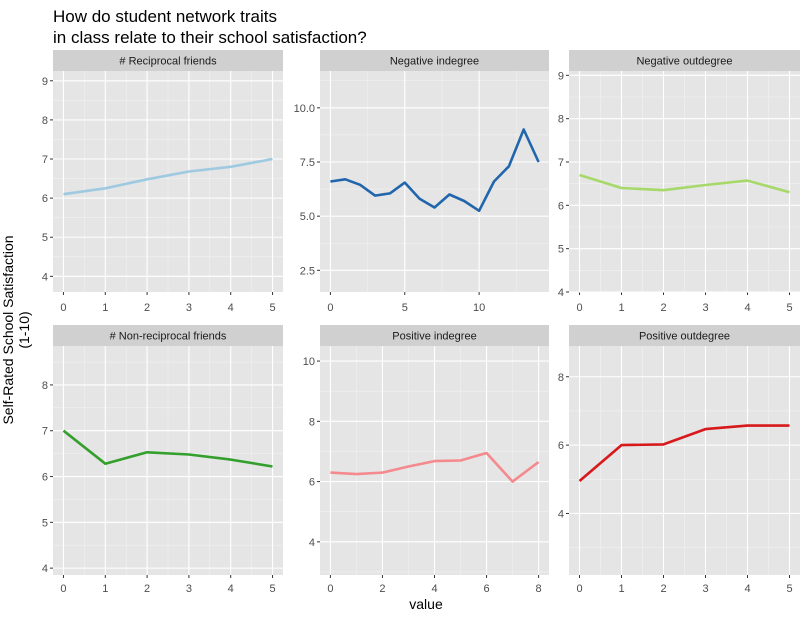  I want to click on facet-title: Positive indegree, so click(434, 337).